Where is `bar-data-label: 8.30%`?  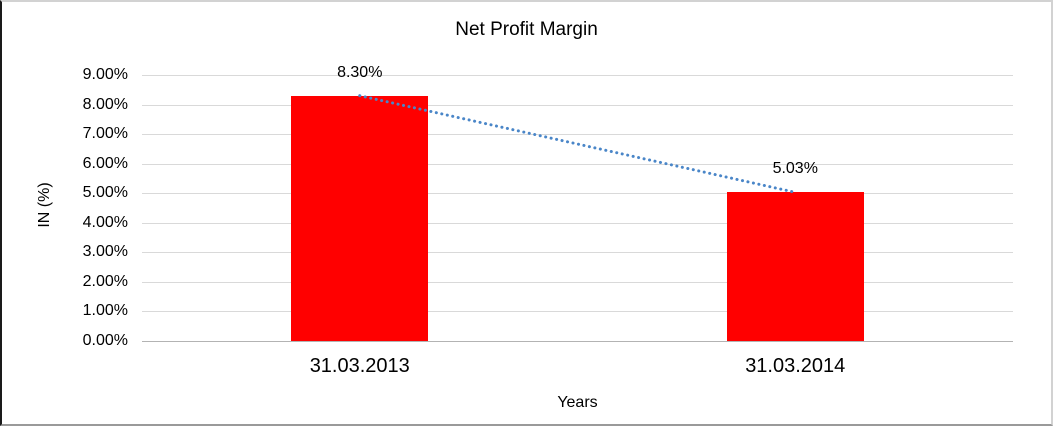
bar-data-label: 8.30% is located at coordinates (360, 72).